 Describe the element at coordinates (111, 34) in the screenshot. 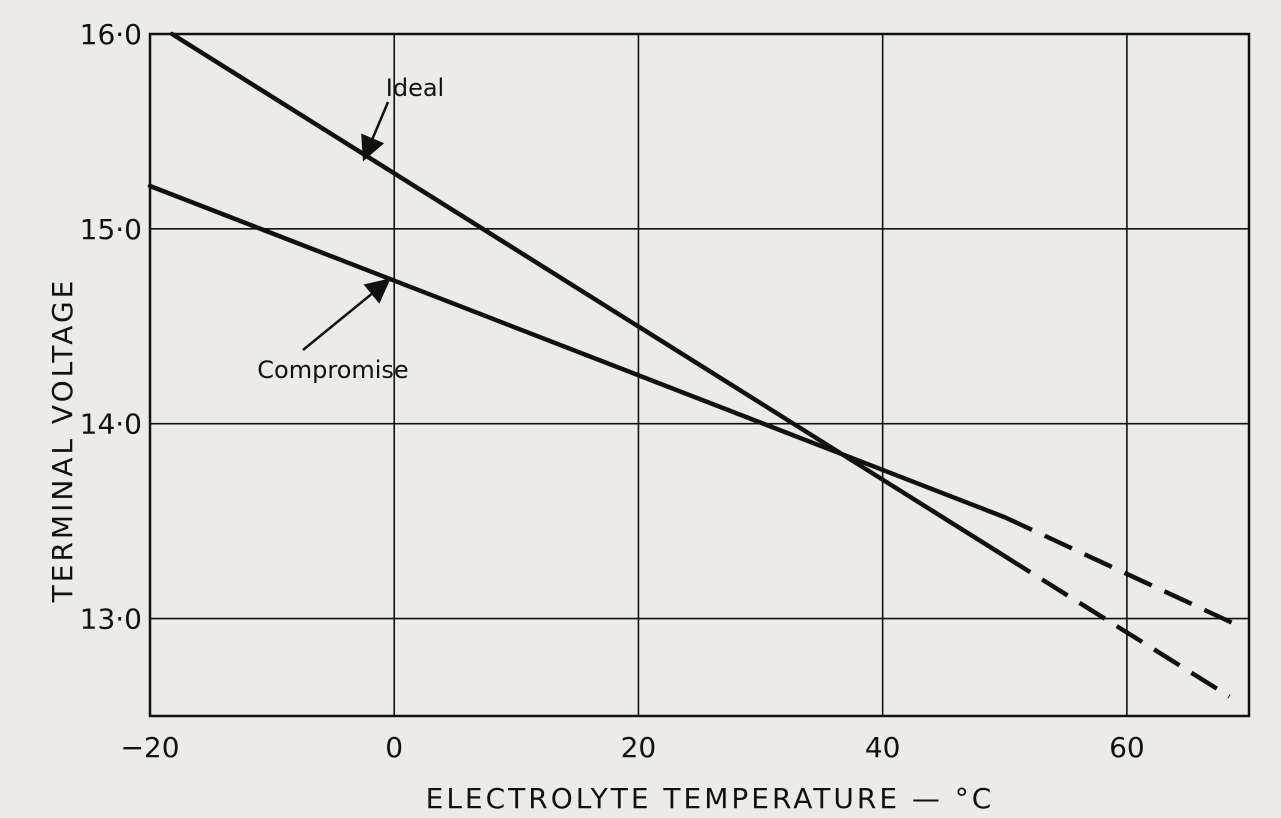

I see `y-tick-label: 16·0` at that location.